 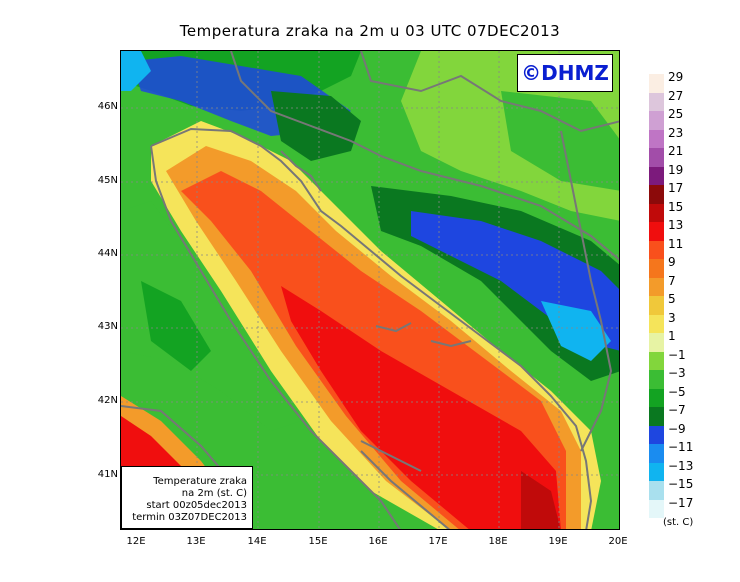 What do you see at coordinates (107, 474) in the screenshot?
I see `lat-label-41n: 41N` at bounding box center [107, 474].